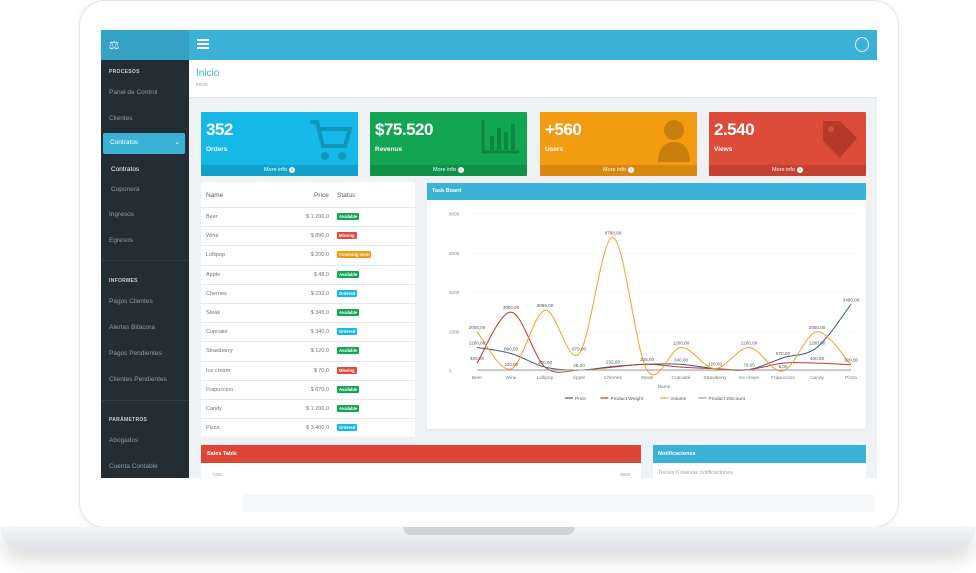 The height and width of the screenshot is (573, 976). I want to click on table-row: Candy $ 1.200,0 Available, so click(308, 408).